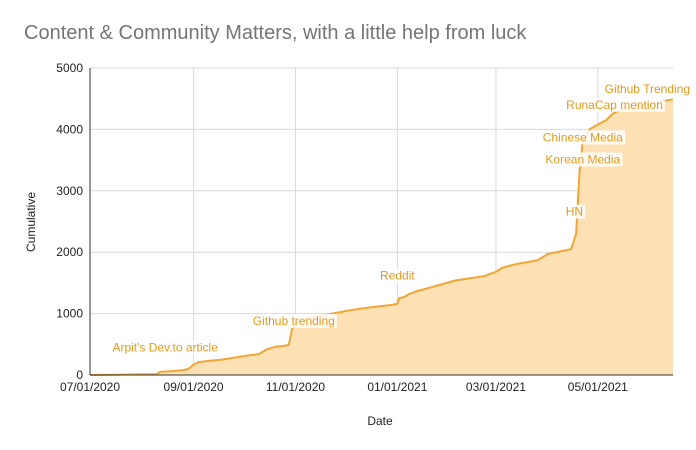  I want to click on y-tick-label: 3000, so click(69, 191).